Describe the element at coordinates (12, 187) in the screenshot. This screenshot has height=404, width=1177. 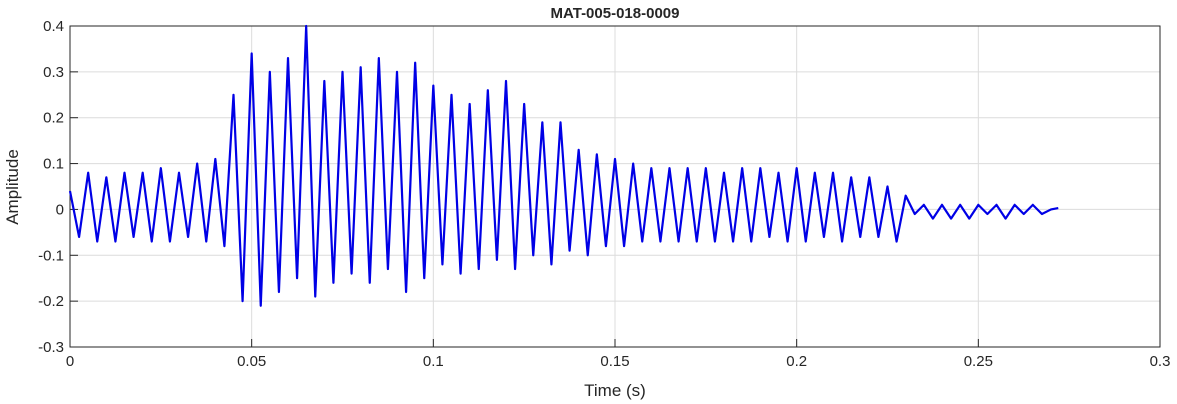
I see `y-axis-label: Amplitude` at that location.